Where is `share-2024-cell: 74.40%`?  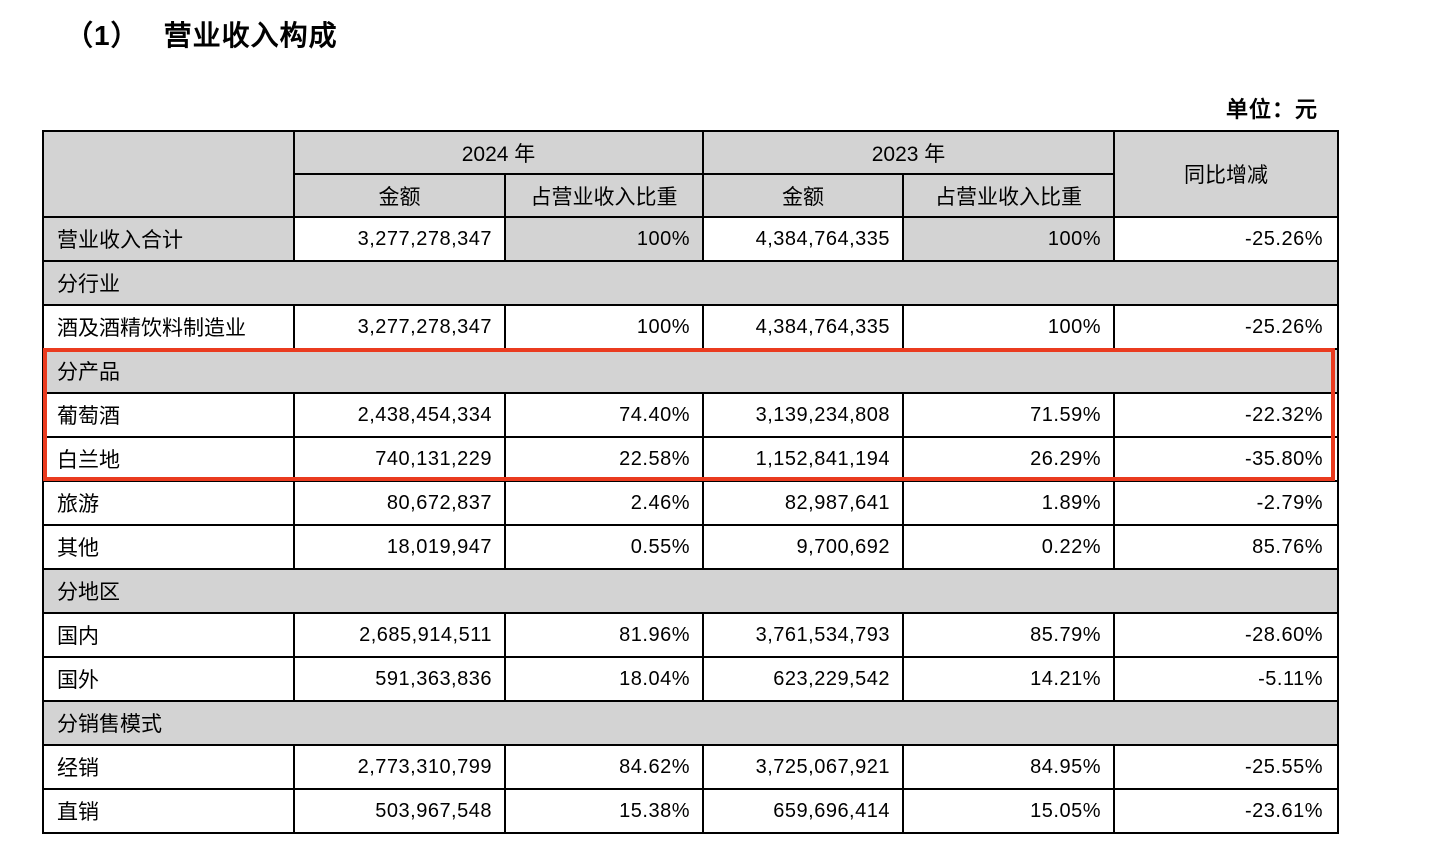 share-2024-cell: 74.40% is located at coordinates (604, 415).